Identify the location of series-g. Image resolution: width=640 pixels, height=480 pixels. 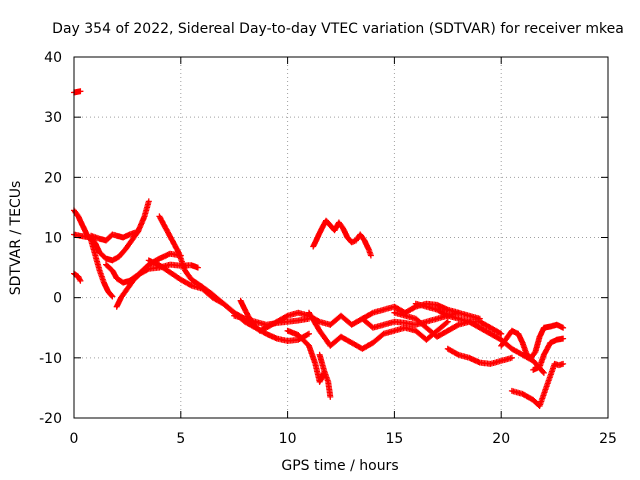
(157, 285).